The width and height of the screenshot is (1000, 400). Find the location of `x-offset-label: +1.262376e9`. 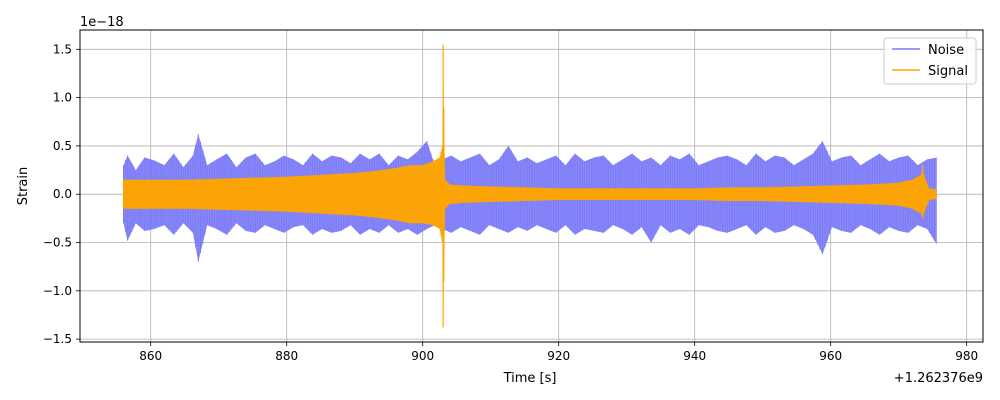

x-offset-label: +1.262376e9 is located at coordinates (938, 378).